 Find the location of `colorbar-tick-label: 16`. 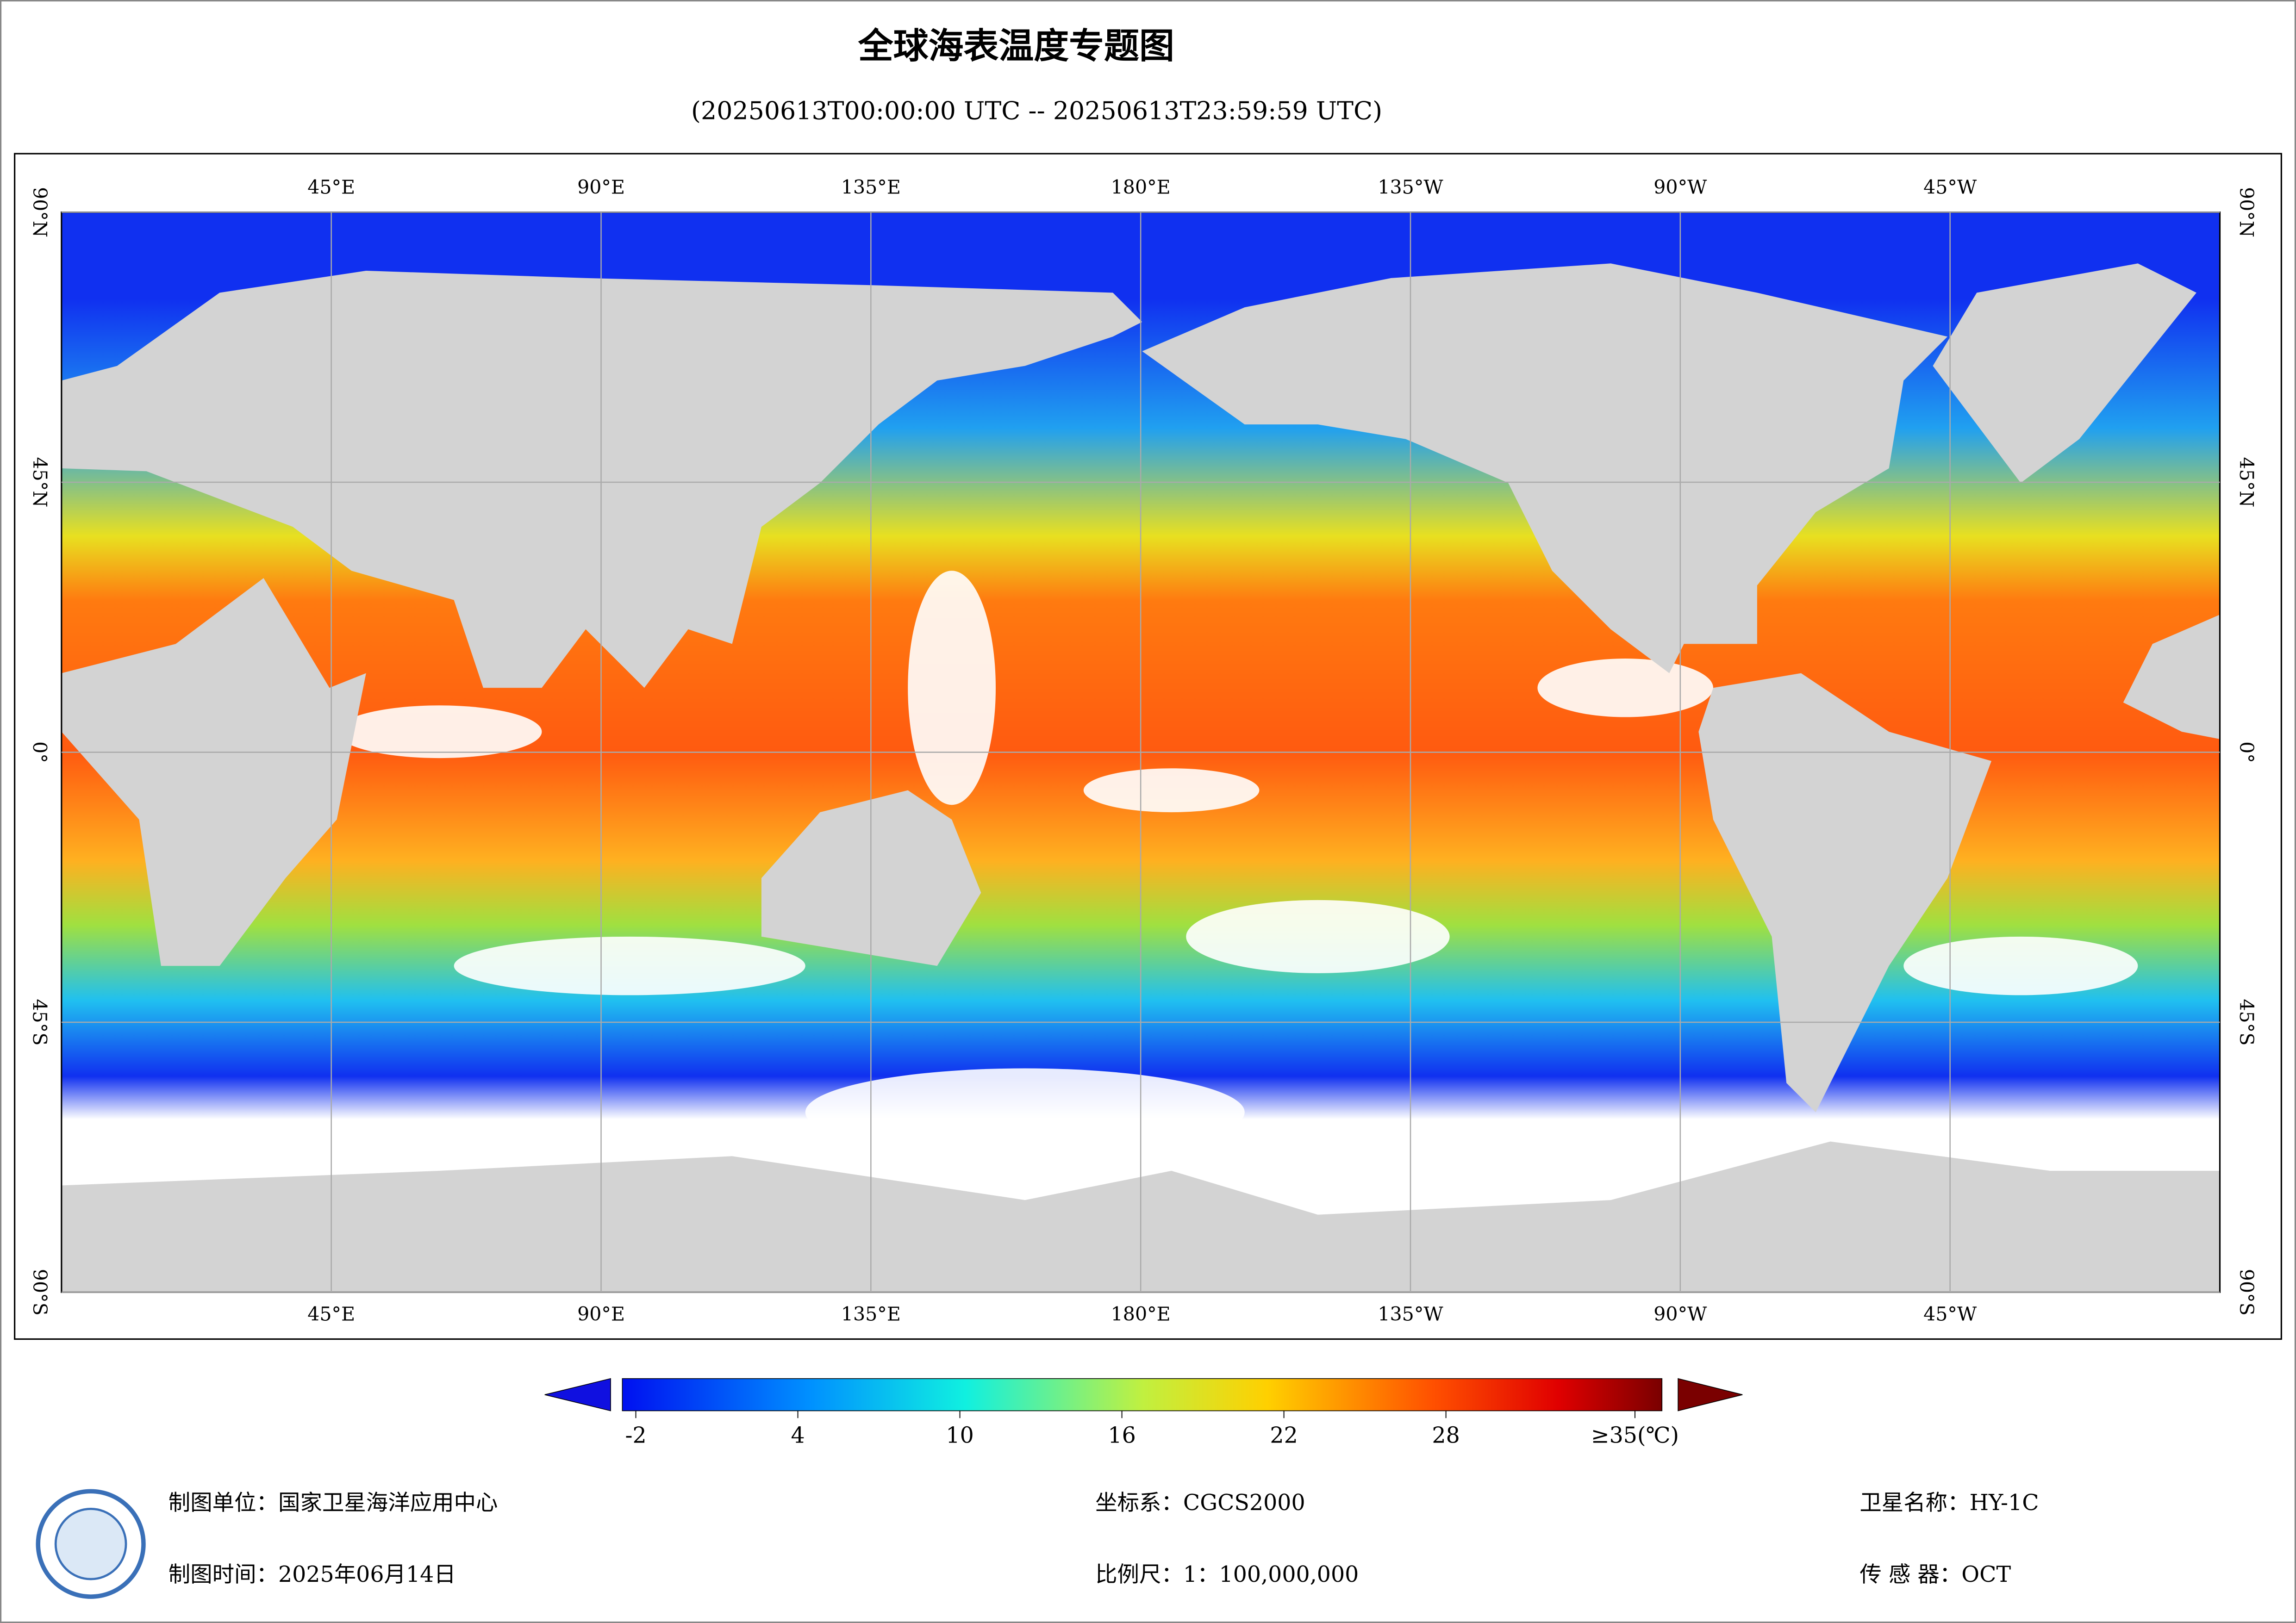

colorbar-tick-label: 16 is located at coordinates (1122, 1435).